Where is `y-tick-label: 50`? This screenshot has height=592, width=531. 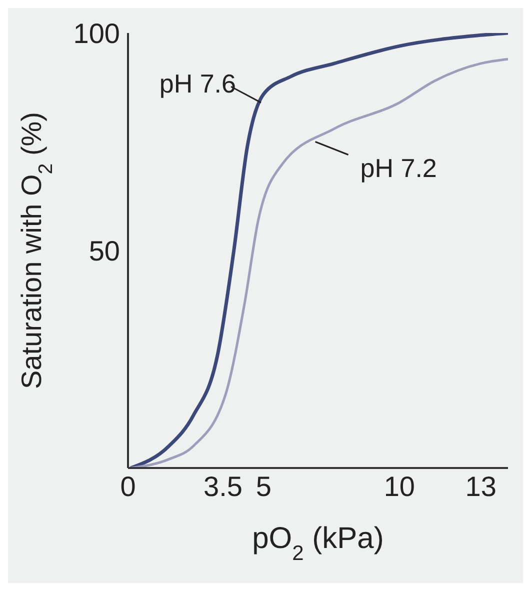 y-tick-label: 50 is located at coordinates (104, 250).